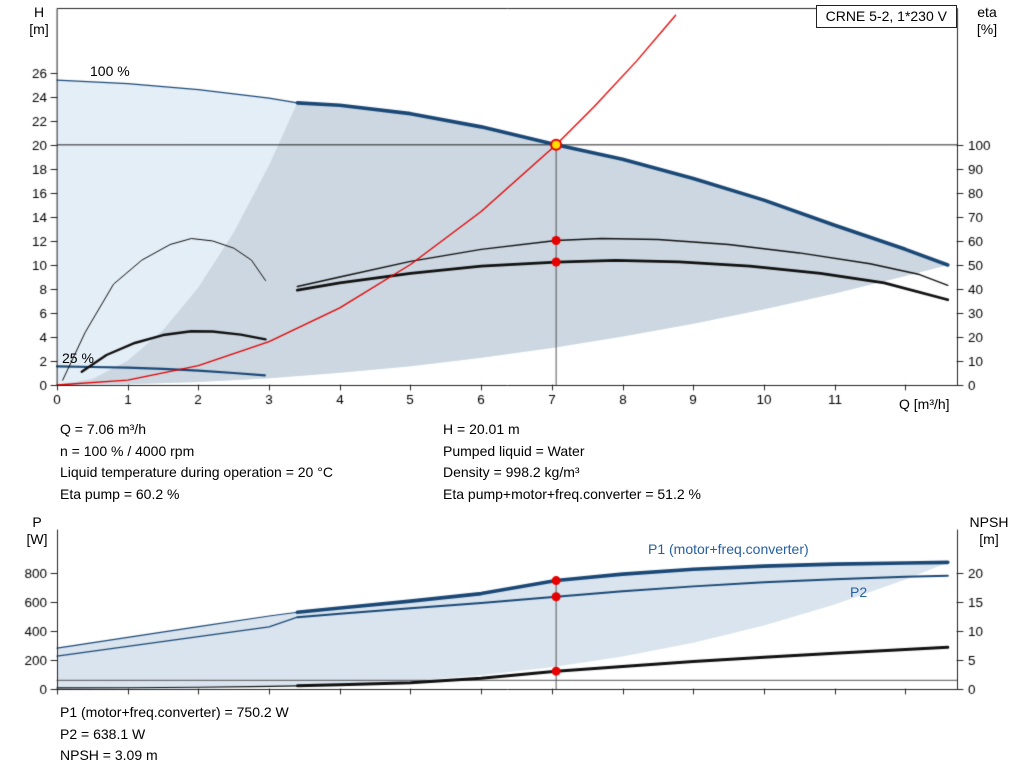 This screenshot has height=781, width=1024. I want to click on p1-curve-label: P1 (motor+freq.converter), so click(728, 549).